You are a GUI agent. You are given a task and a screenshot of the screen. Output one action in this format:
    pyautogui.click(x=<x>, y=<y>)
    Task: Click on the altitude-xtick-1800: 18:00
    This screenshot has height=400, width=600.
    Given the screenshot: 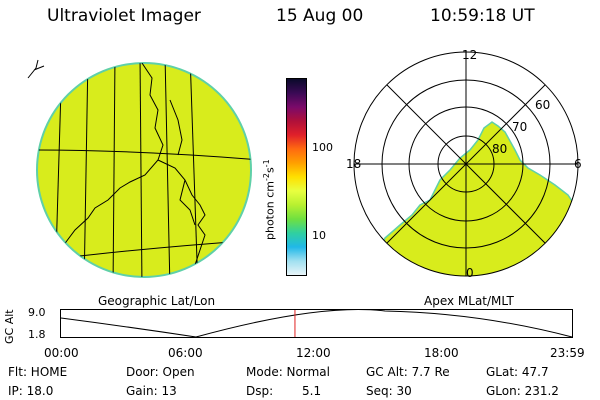 What is the action you would take?
    pyautogui.click(x=441, y=353)
    